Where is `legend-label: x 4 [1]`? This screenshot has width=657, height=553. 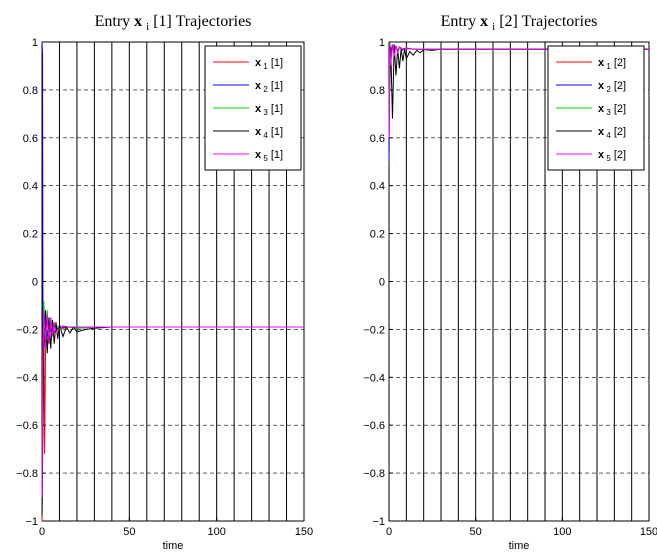
legend-label: x 4 [1] is located at coordinates (269, 133).